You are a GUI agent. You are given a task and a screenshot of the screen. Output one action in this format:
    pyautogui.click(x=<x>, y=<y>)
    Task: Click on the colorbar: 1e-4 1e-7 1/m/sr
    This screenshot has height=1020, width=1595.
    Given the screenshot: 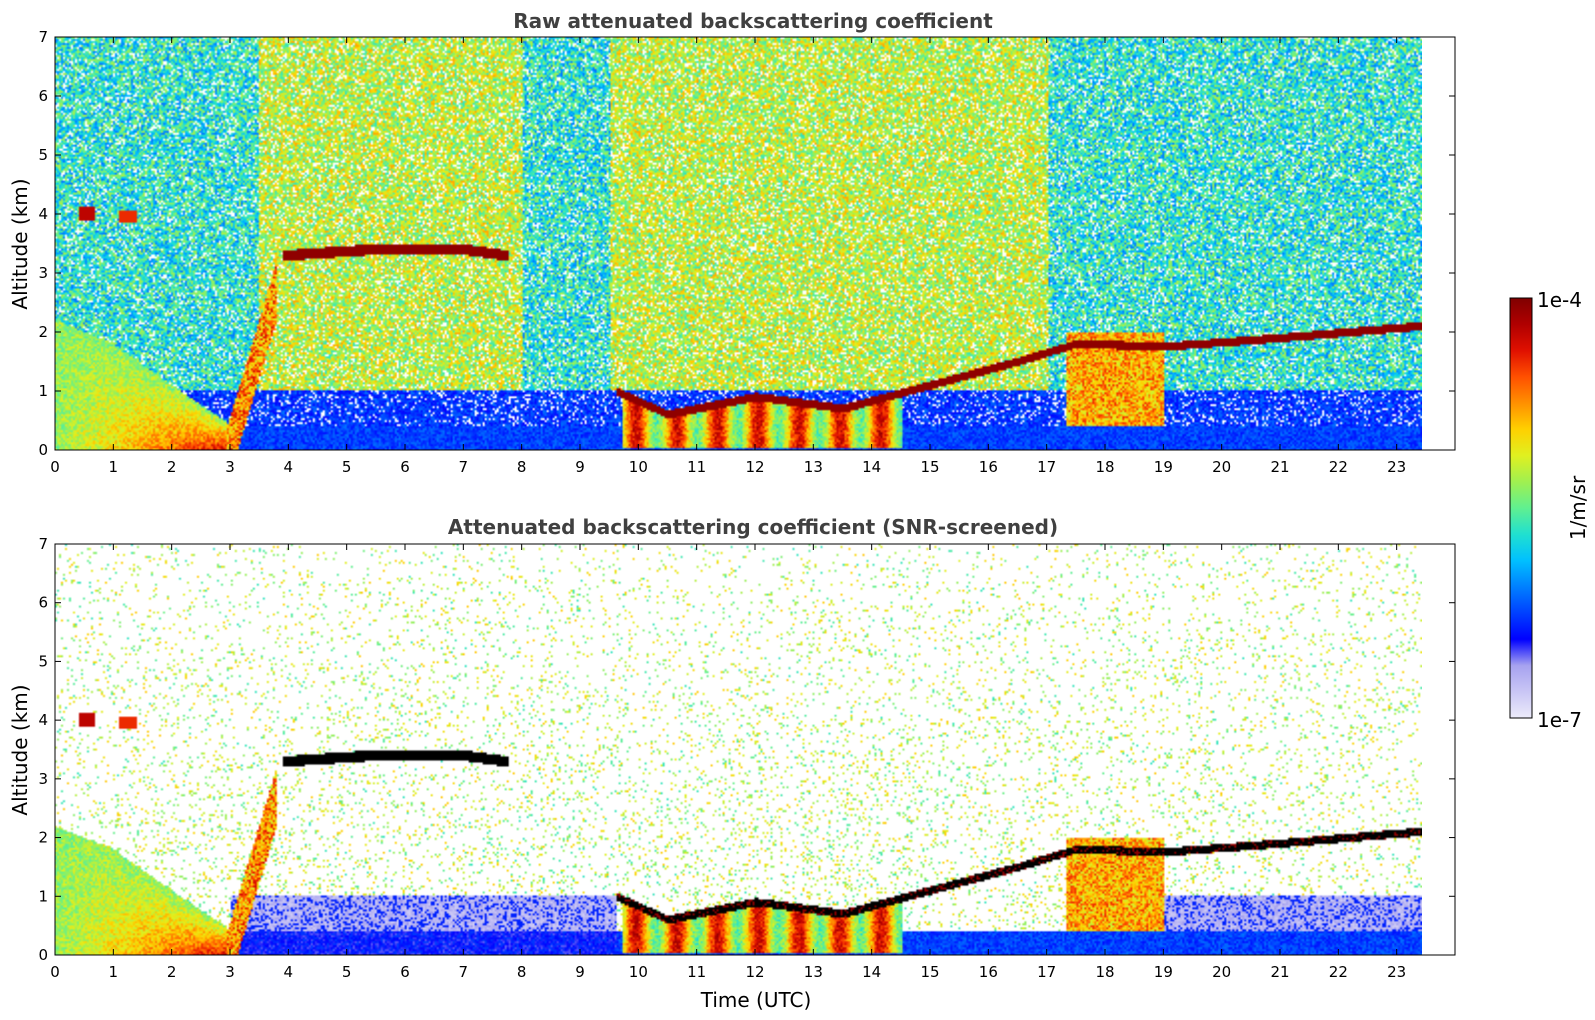 What is the action you would take?
    pyautogui.click(x=1549, y=510)
    